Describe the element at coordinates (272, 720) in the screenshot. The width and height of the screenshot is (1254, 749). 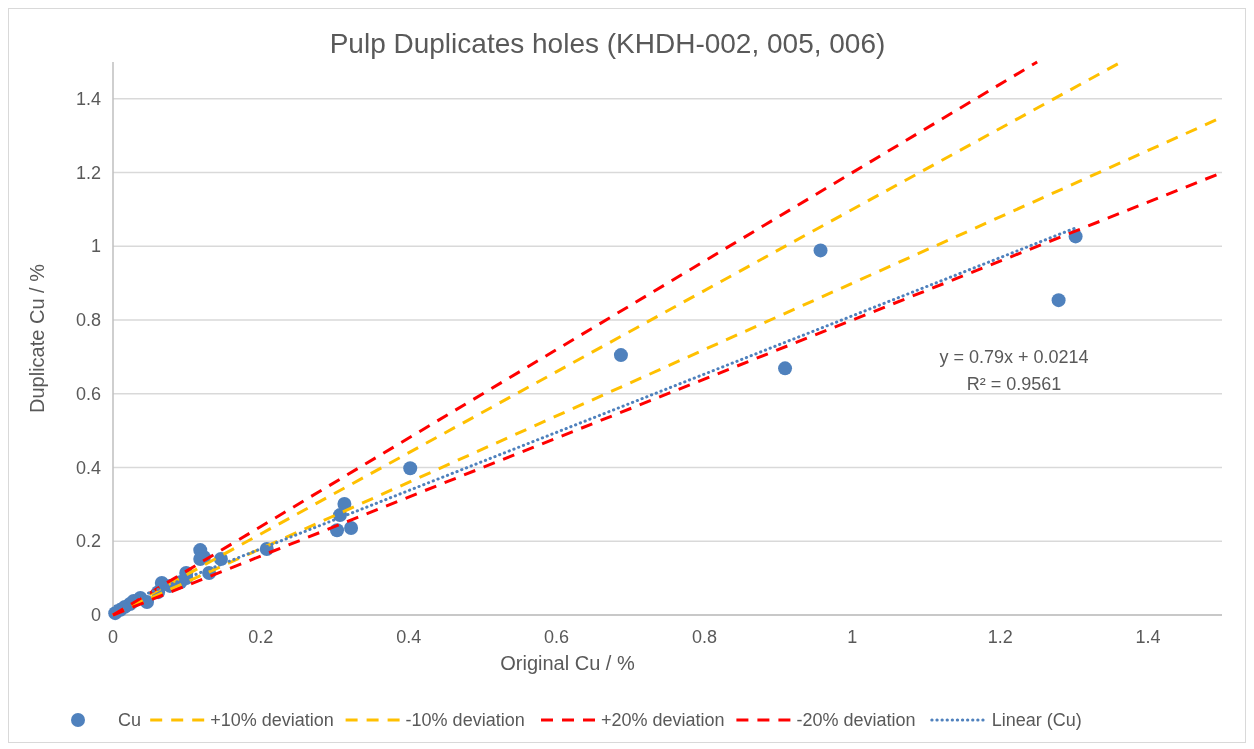
I see `legend-label: +10% deviation` at that location.